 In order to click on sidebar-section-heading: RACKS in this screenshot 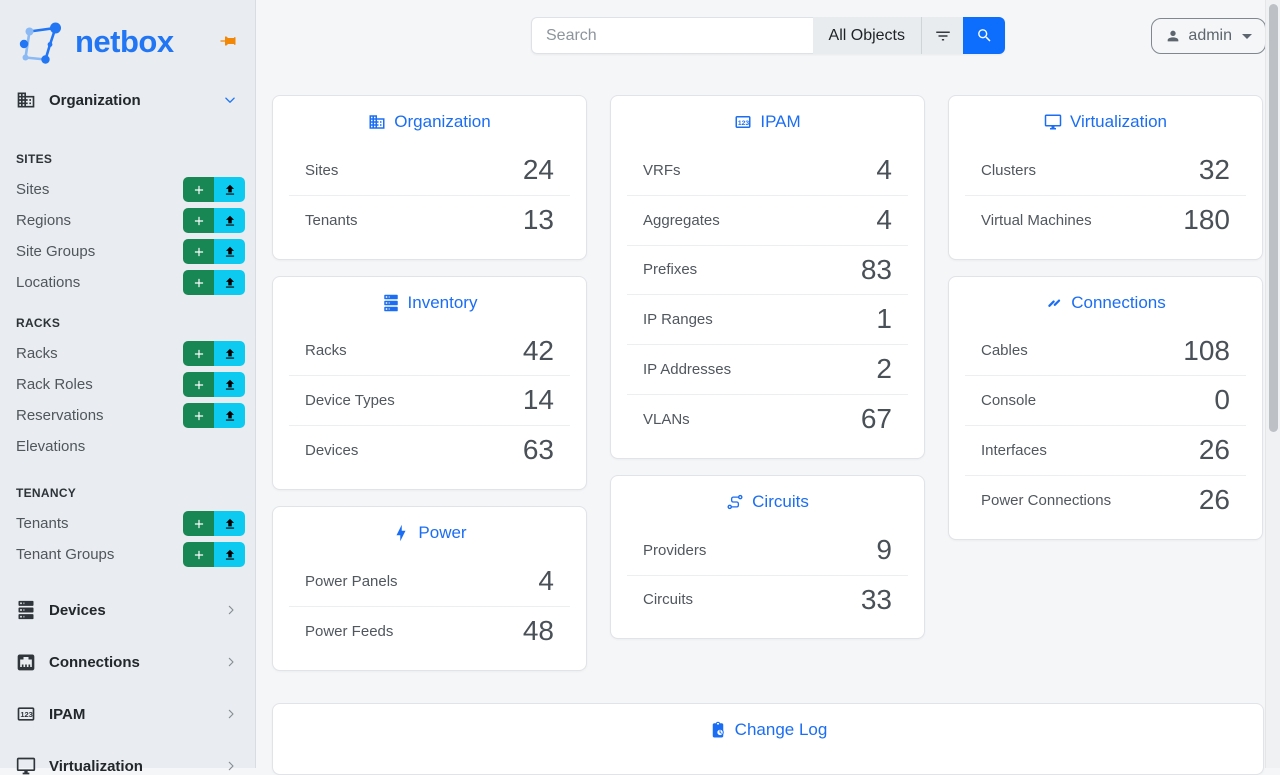, I will do `click(38, 323)`.